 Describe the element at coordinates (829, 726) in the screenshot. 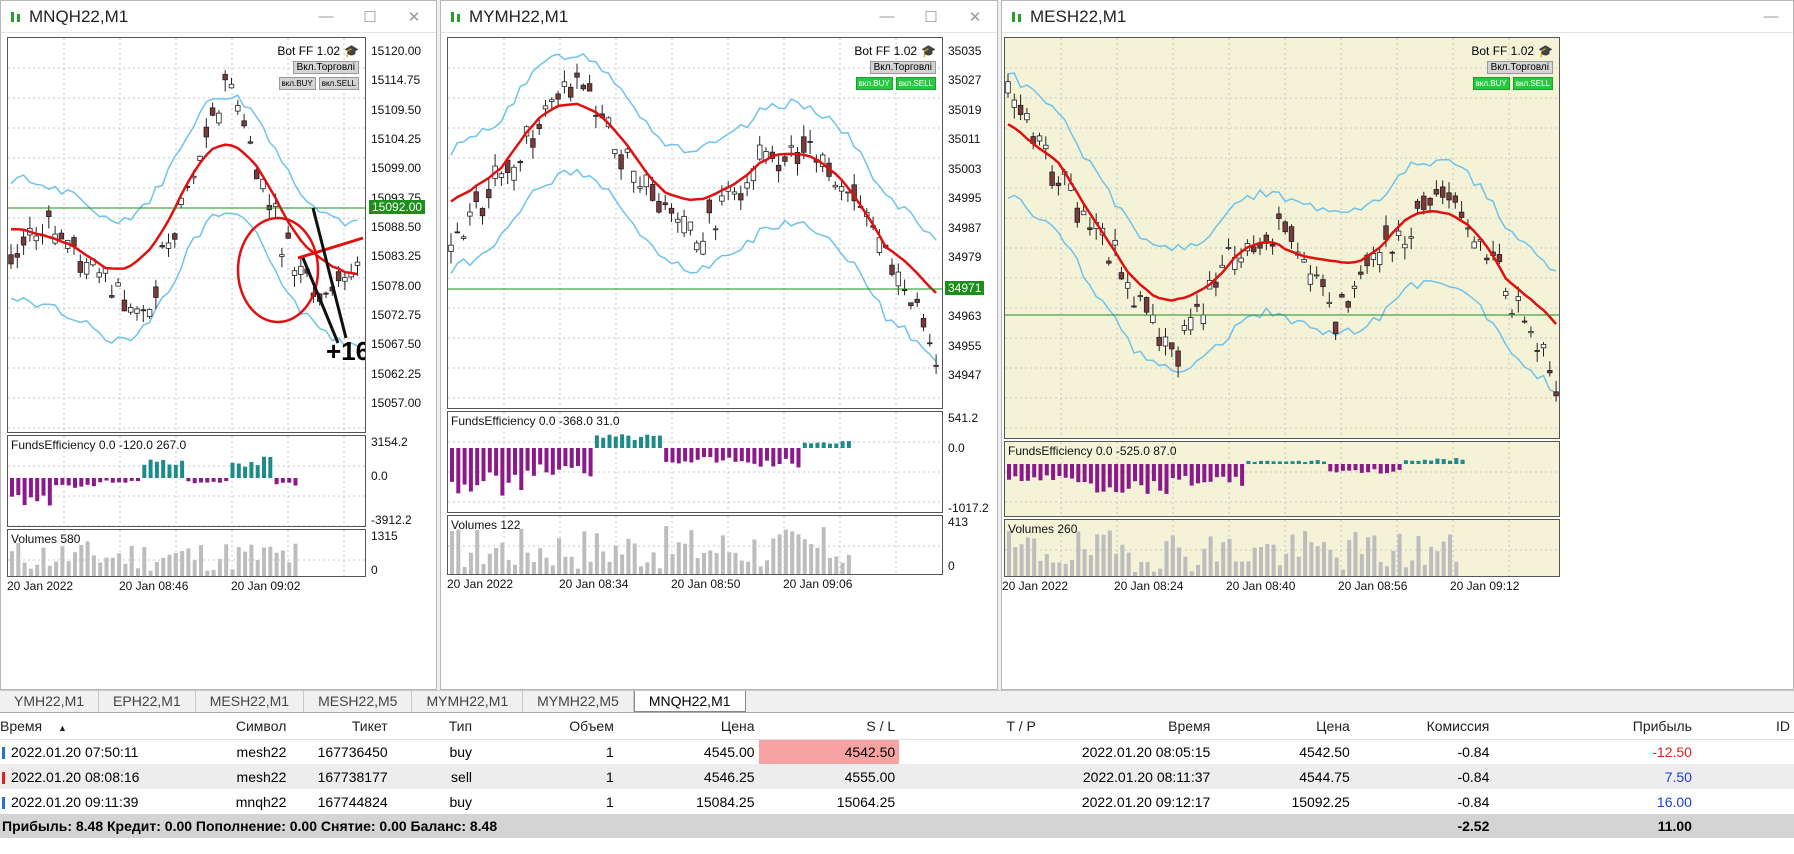

I see `col-sl: S / L` at that location.